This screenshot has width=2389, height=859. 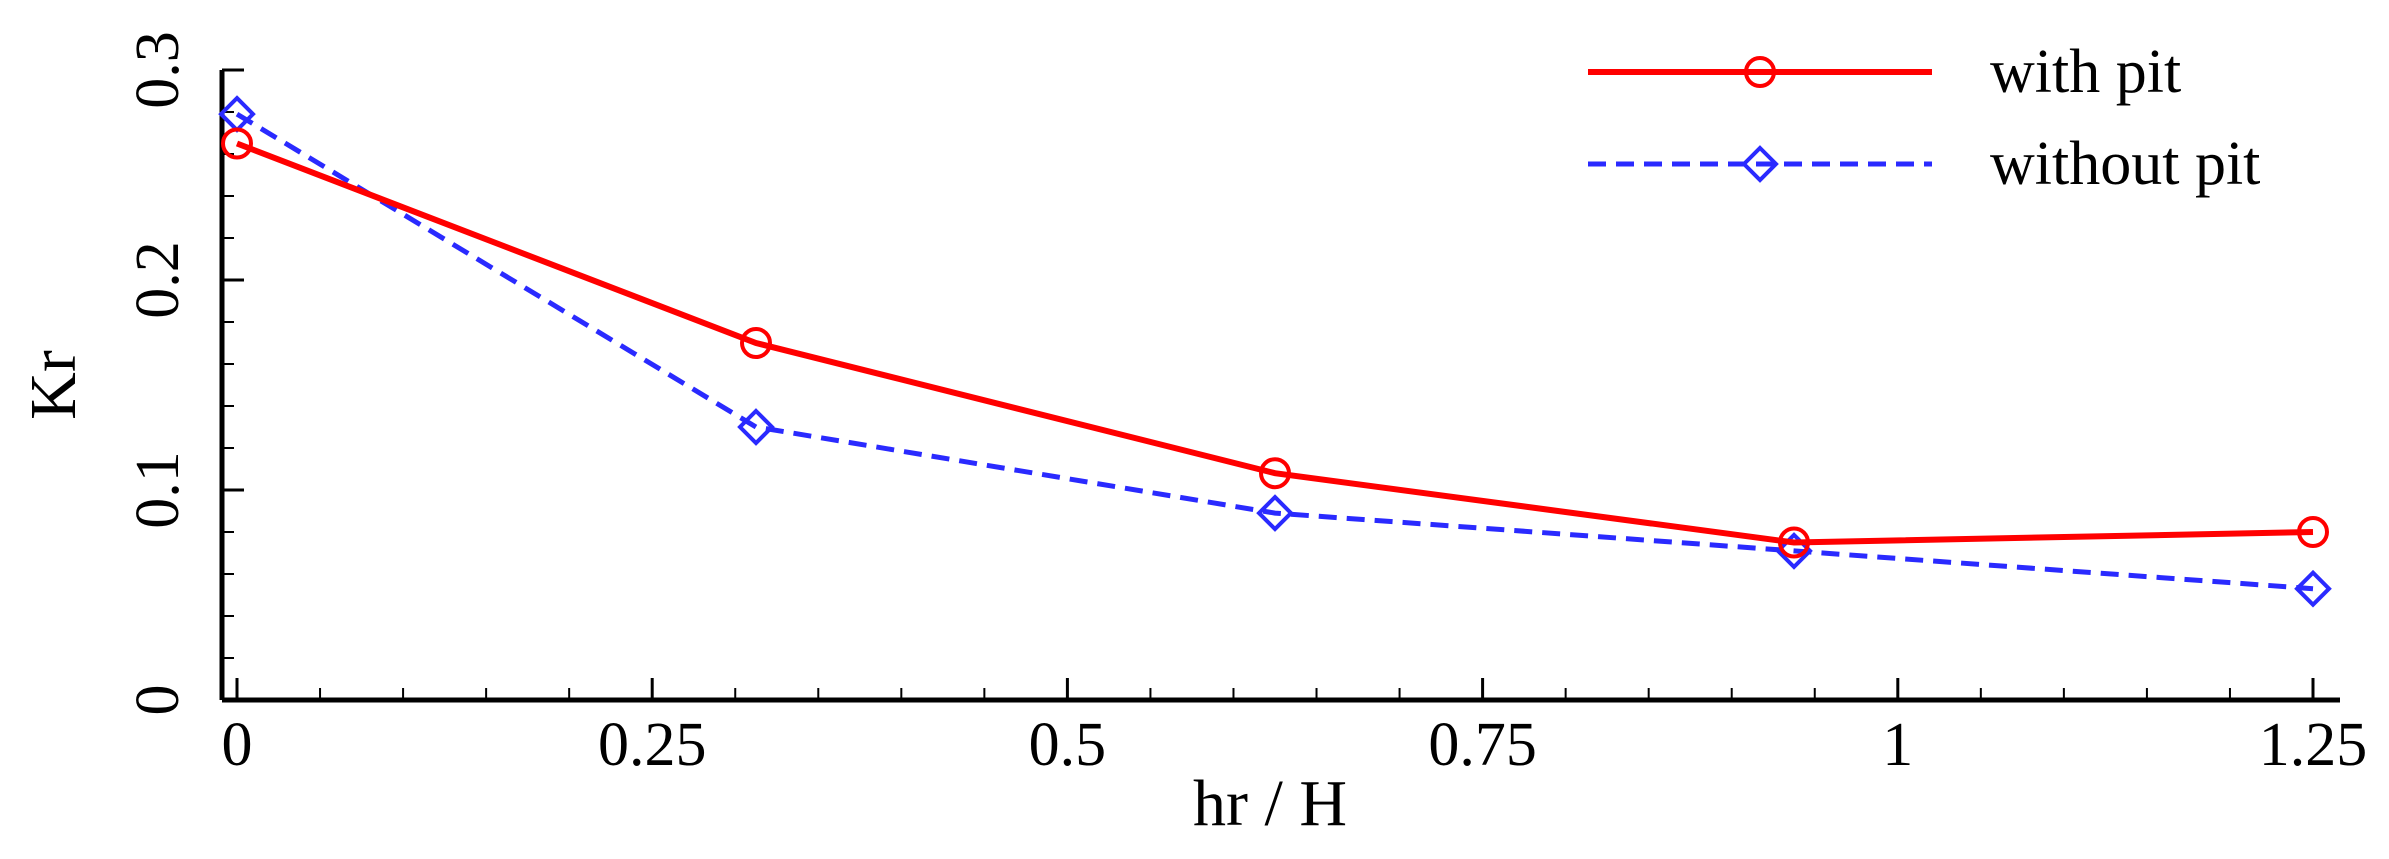 What do you see at coordinates (1924, 164) in the screenshot?
I see `legend-item-without-pit: without pit` at bounding box center [1924, 164].